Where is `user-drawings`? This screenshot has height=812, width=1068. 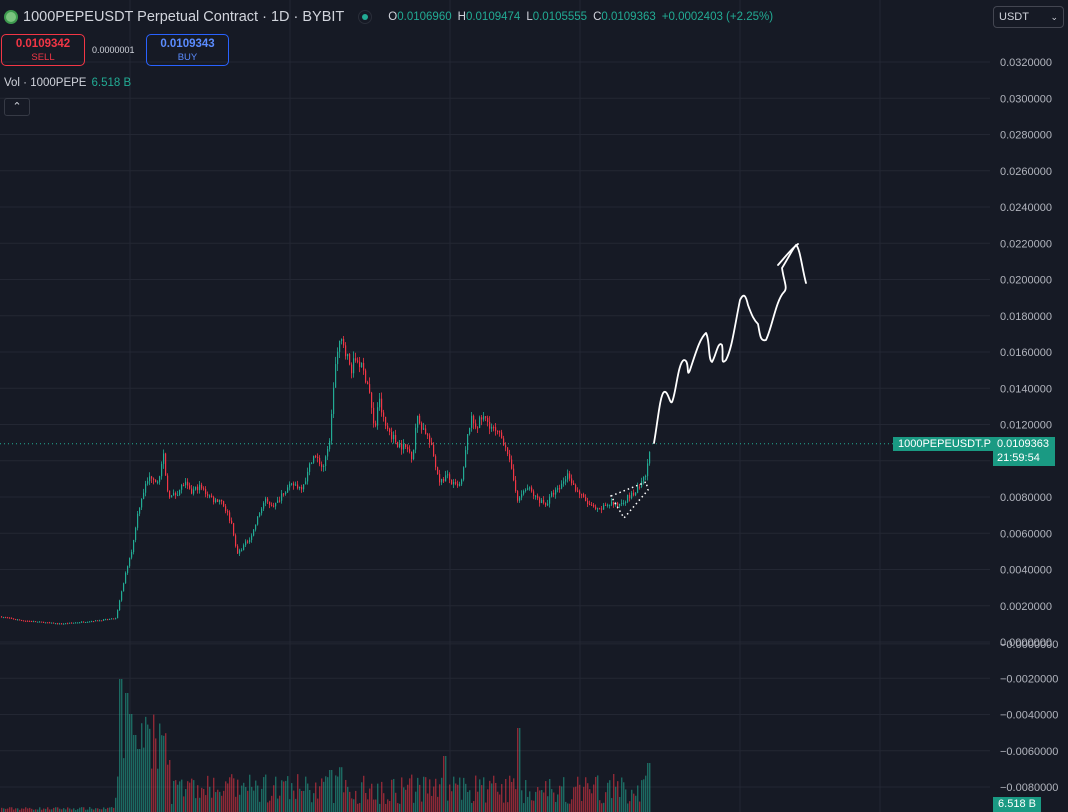 user-drawings is located at coordinates (708, 381).